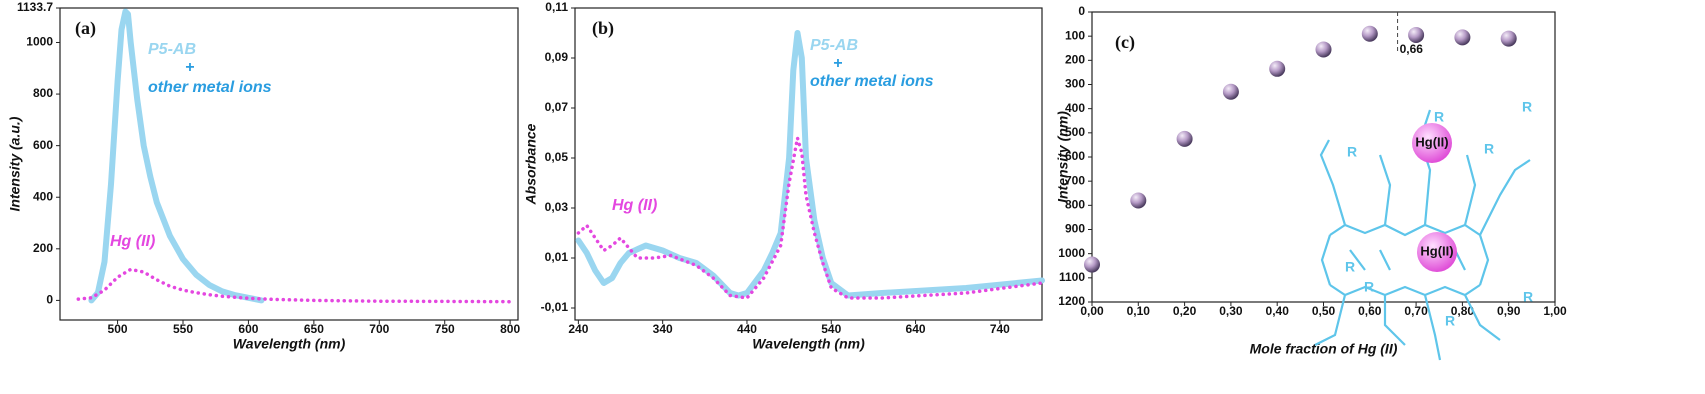 The width and height of the screenshot is (1705, 394). I want to click on y-axis-label: Absorbance, so click(531, 164).